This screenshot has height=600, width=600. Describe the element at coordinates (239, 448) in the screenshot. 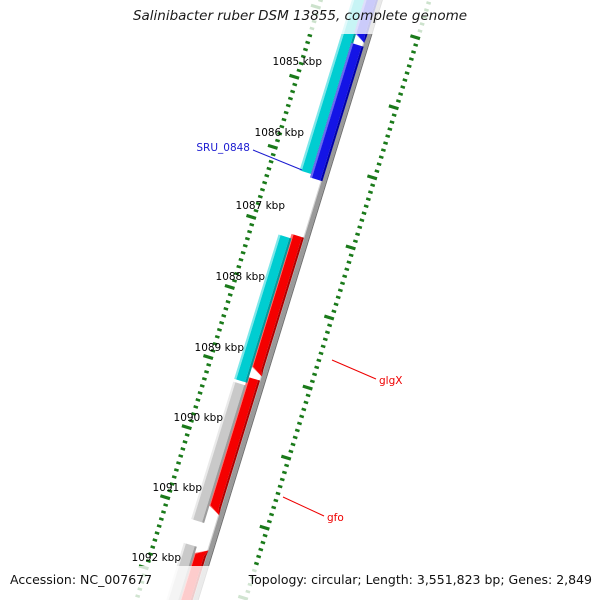

I see `gene-red-gfo-bevel-dark` at that location.